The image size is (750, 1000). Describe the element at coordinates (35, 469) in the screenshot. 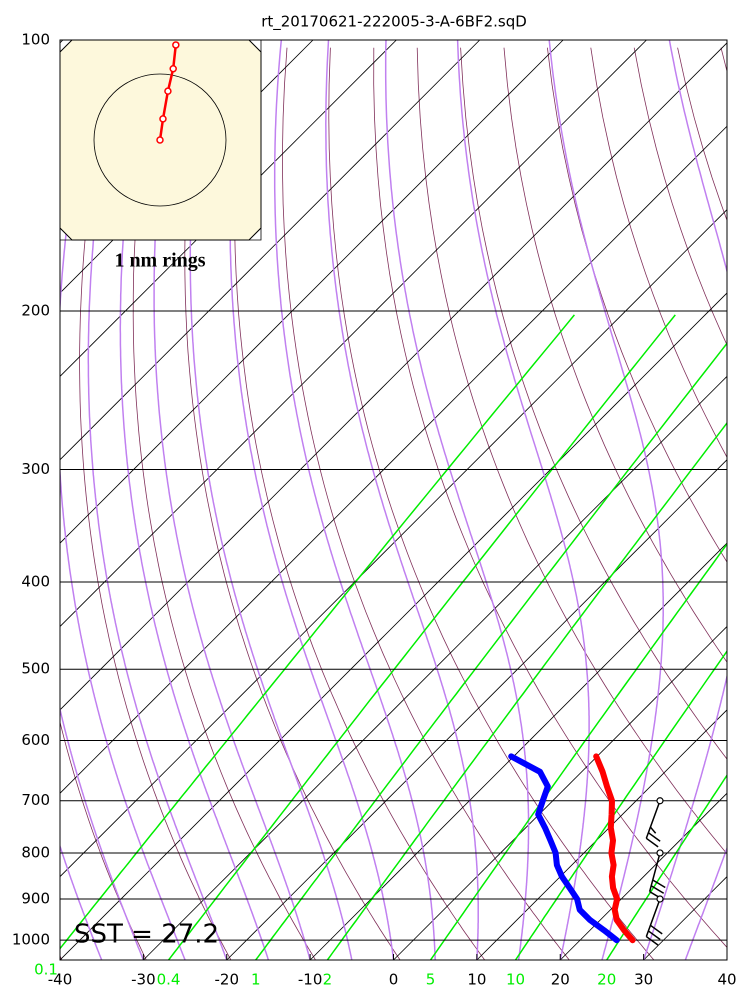

I see `y-tick-label: 300` at that location.